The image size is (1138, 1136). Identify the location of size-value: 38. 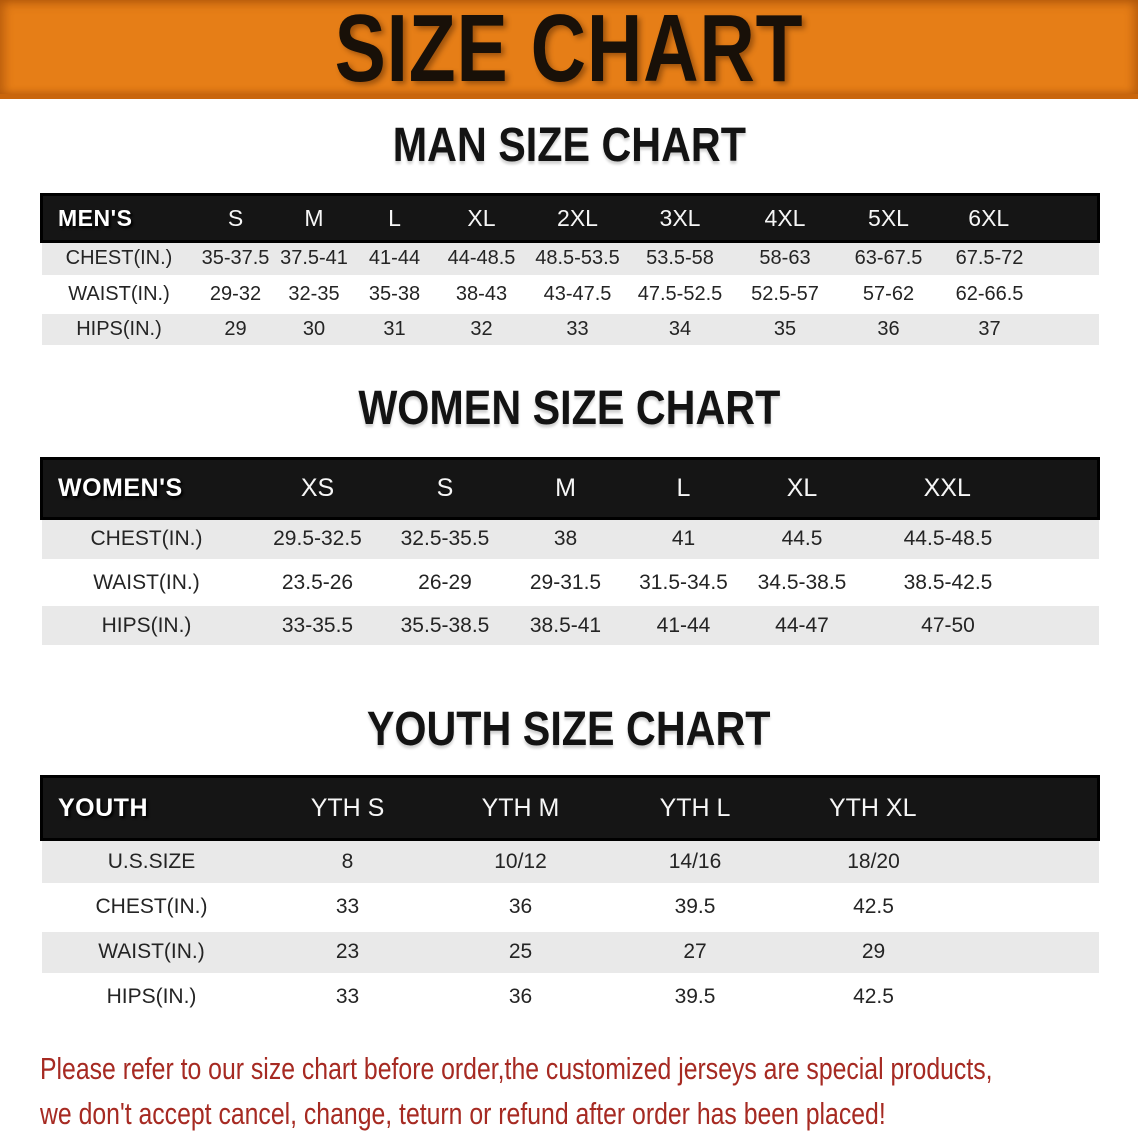
(565, 540).